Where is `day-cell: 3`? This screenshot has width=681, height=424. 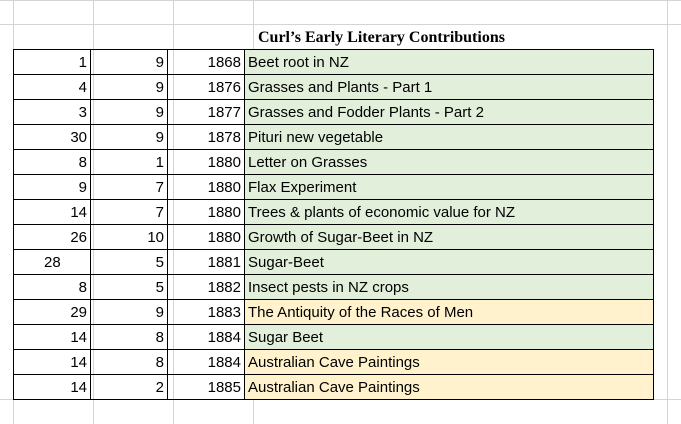 day-cell: 3 is located at coordinates (52, 112).